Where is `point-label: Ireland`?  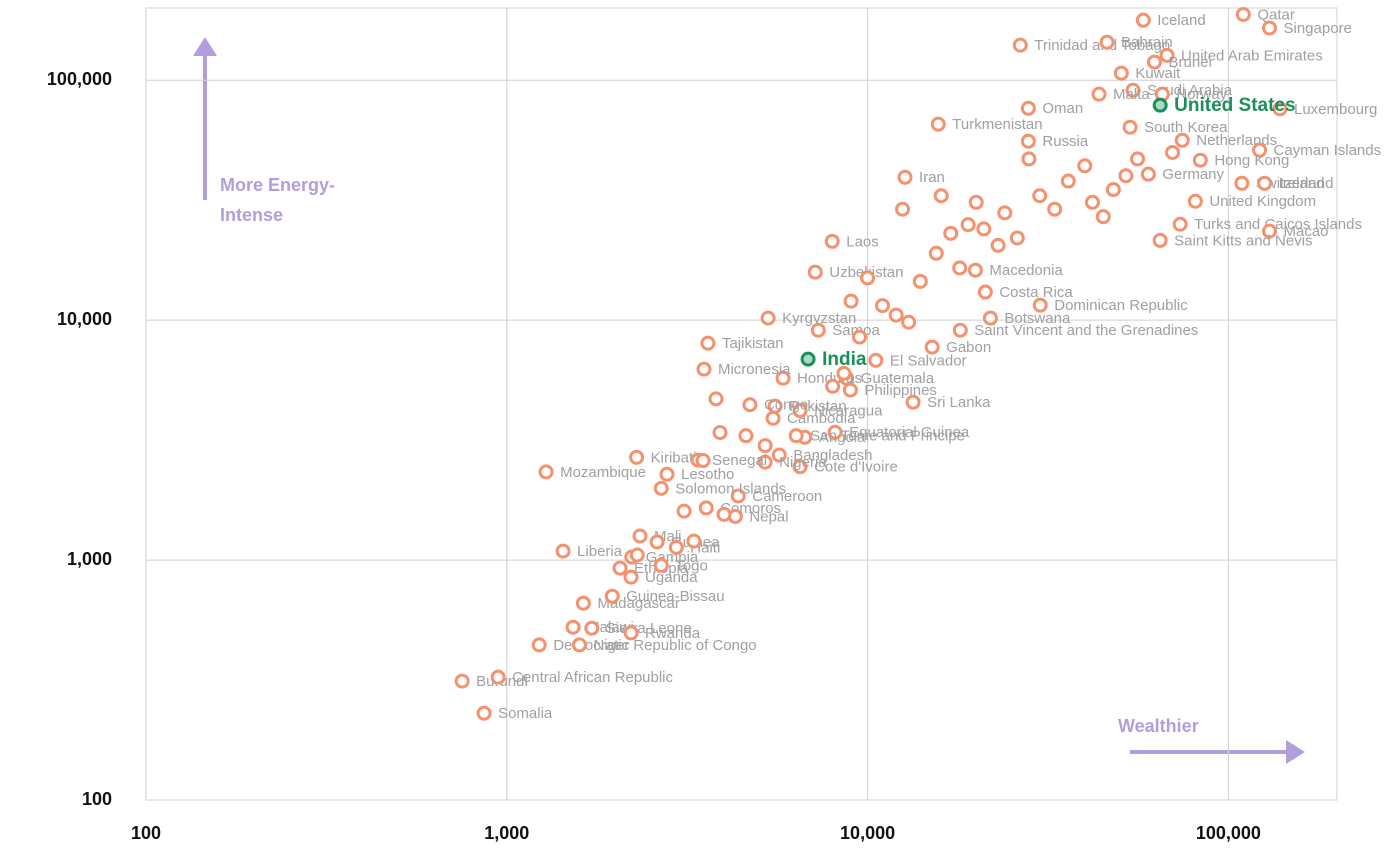
point-label: Ireland is located at coordinates (1302, 183).